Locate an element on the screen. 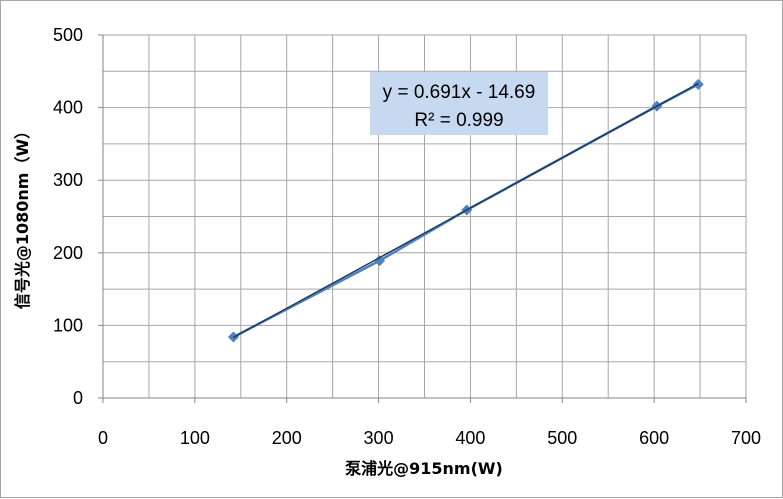  data-point is located at coordinates (379, 261).